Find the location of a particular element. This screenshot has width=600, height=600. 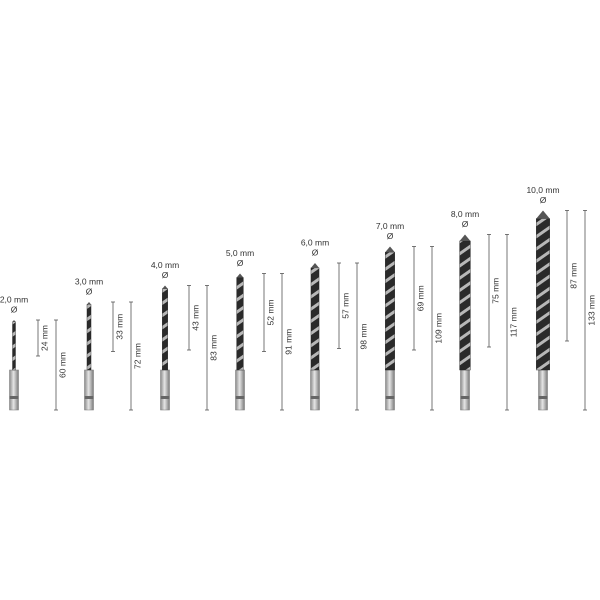

total-length: 60 mm is located at coordinates (62, 365).